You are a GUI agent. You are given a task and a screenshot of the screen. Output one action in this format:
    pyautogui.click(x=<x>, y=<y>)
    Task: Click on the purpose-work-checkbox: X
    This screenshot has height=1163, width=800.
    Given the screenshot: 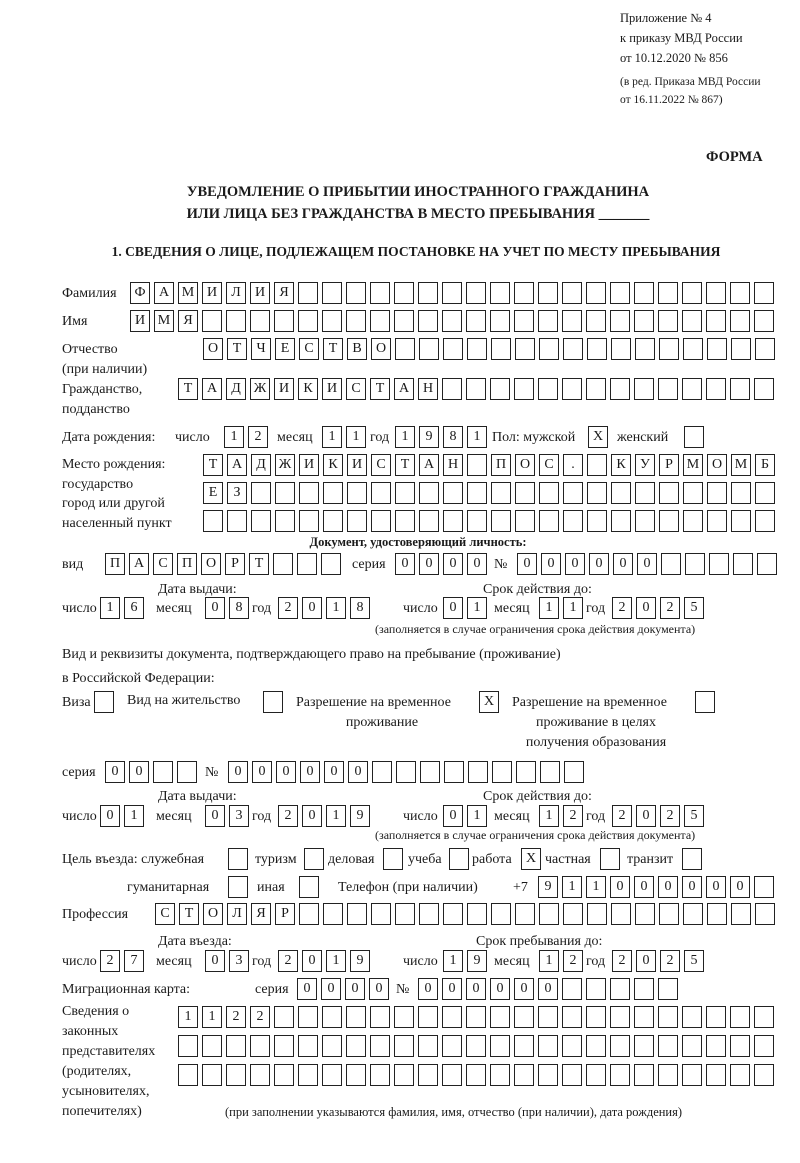 What is the action you would take?
    pyautogui.click(x=533, y=859)
    